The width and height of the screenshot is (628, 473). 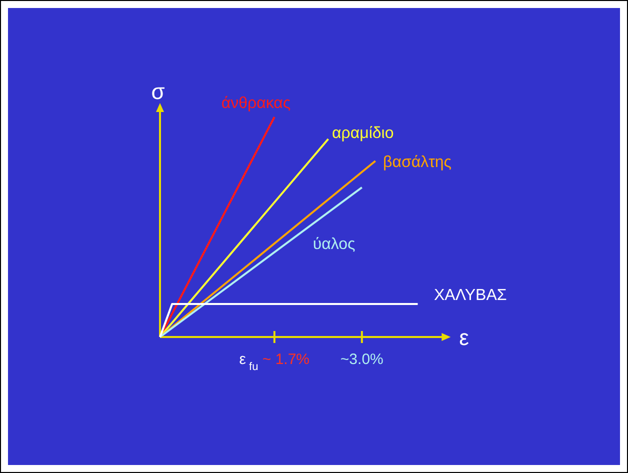 I want to click on series-label: ΧΑΛΥΒΑΣ, so click(x=470, y=295).